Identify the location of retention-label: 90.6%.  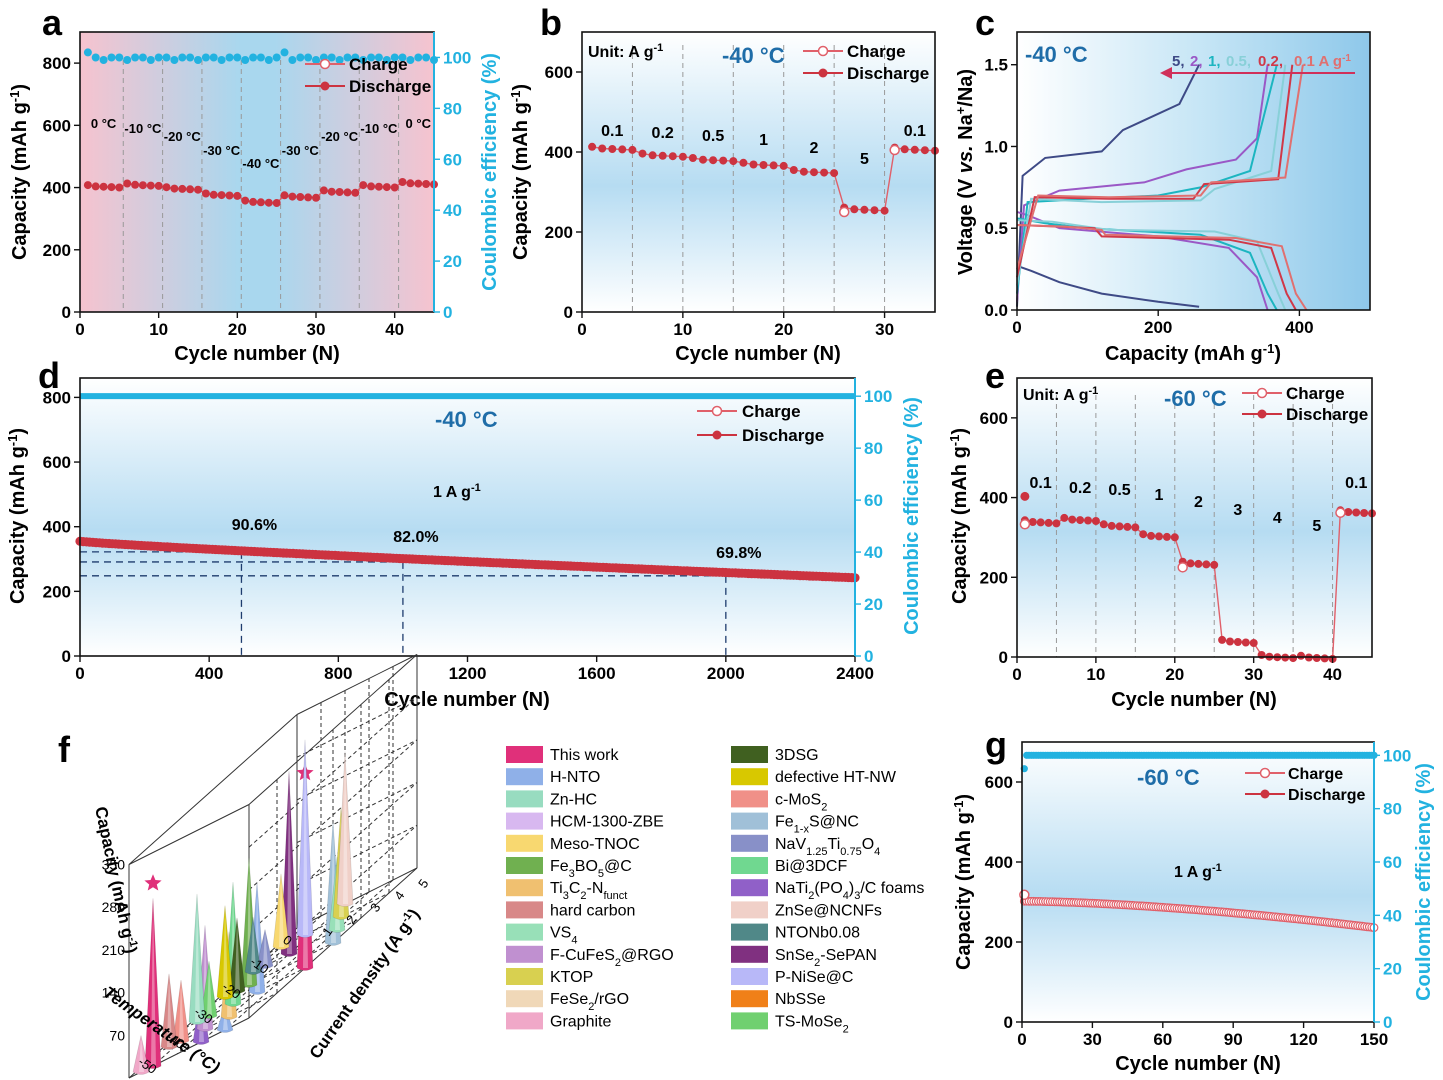
(254, 525).